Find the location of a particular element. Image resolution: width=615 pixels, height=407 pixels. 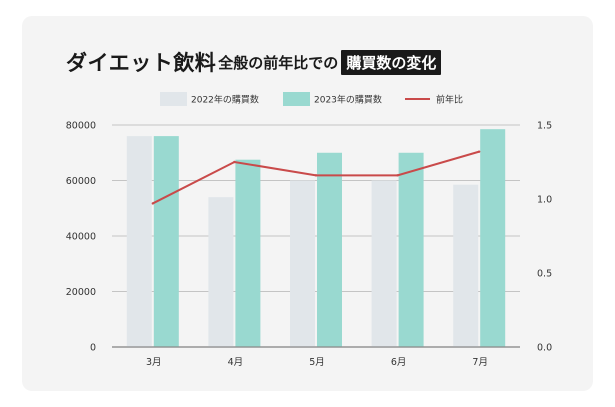

title-highlight: 購買数の変化 is located at coordinates (391, 62).